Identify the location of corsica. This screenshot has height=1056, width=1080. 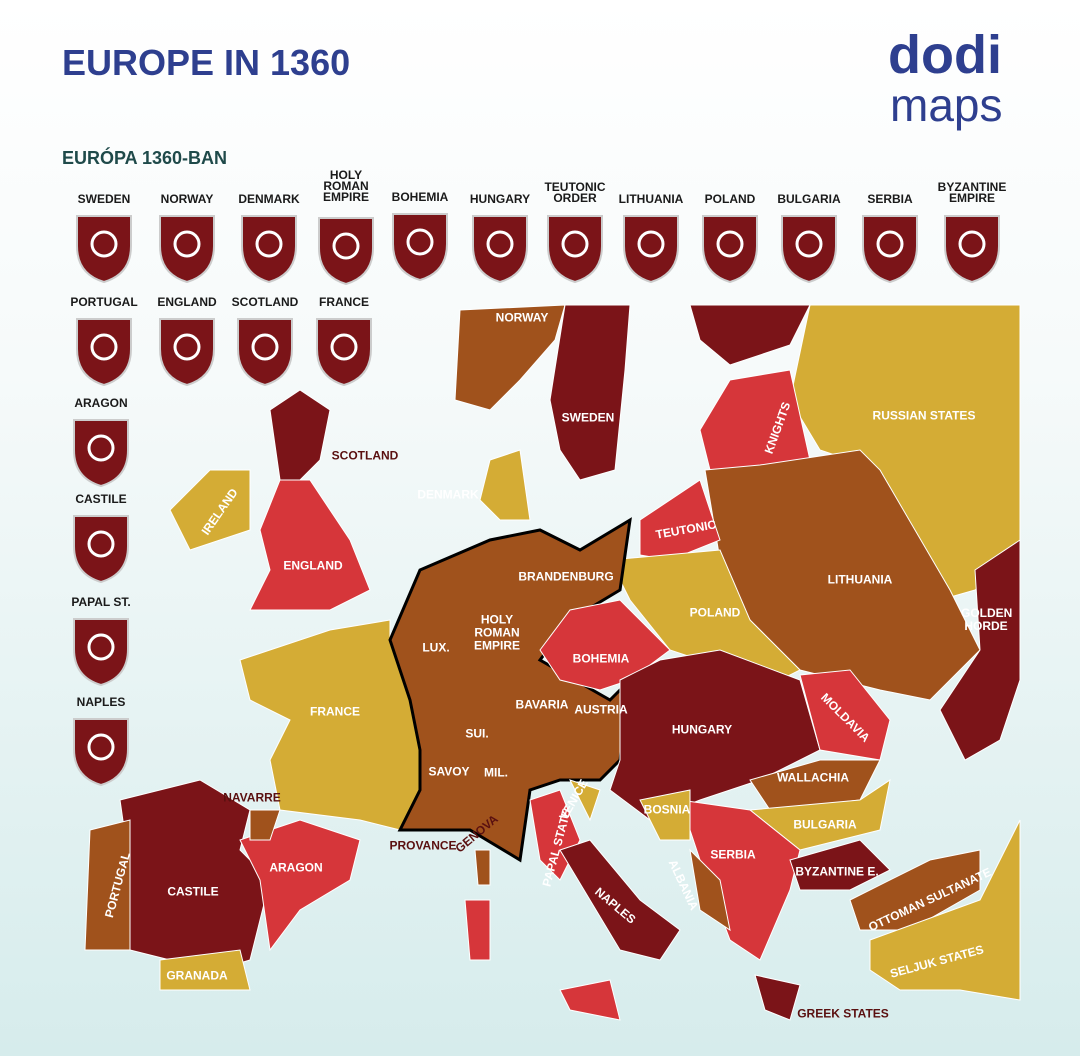
(482, 867).